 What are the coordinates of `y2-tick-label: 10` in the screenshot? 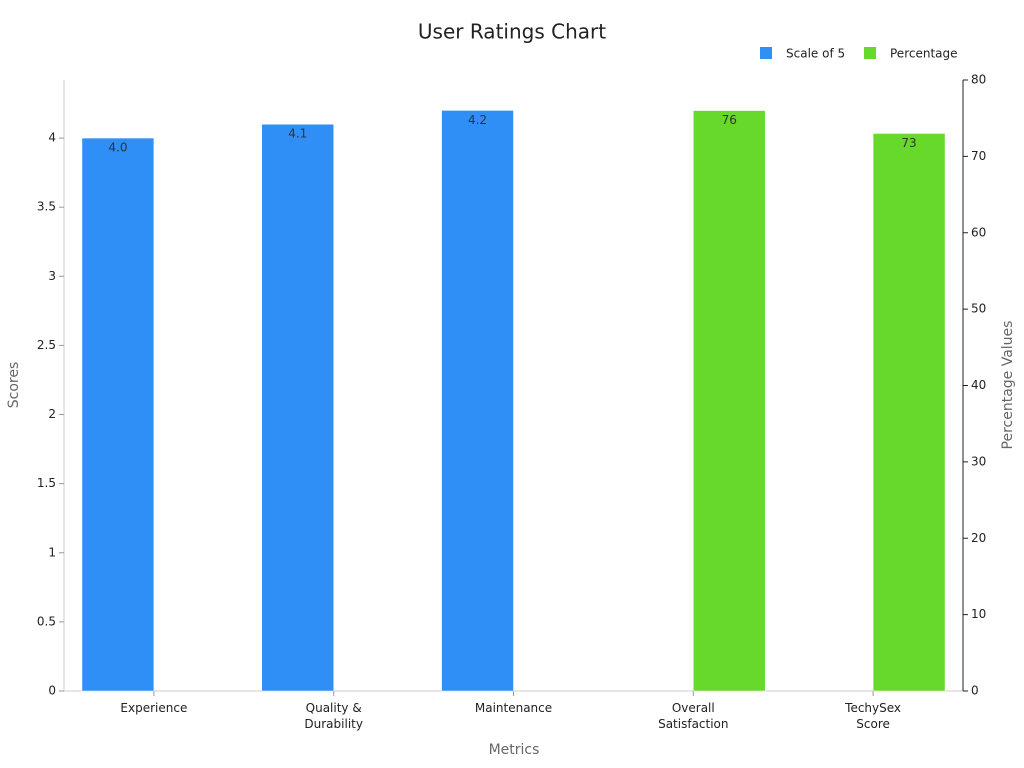 It's located at (978, 614).